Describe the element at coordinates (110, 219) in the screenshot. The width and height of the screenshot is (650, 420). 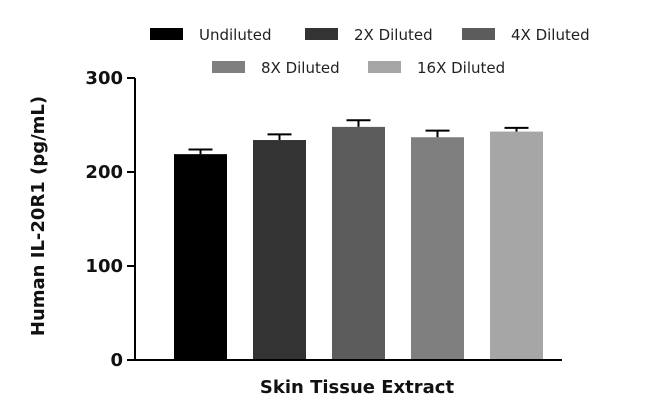
I see `y-axis: 0 100 200 300` at that location.